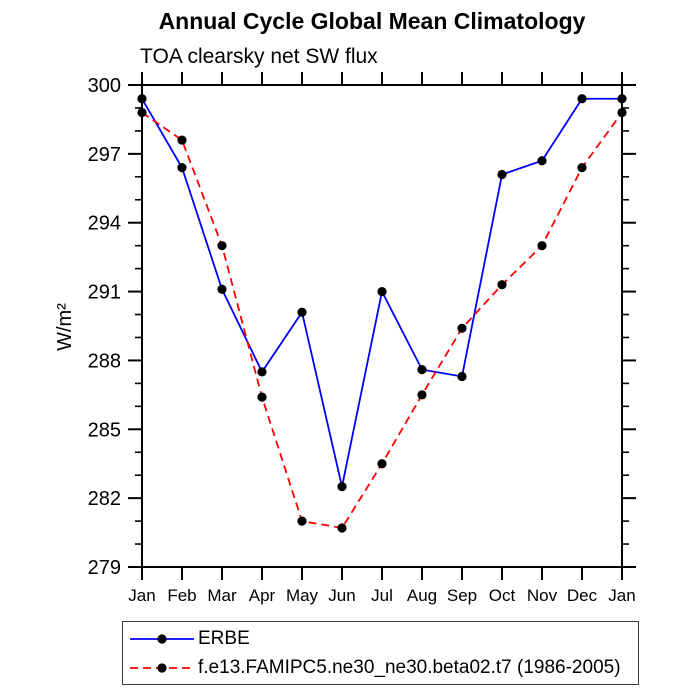 The image size is (700, 700). I want to click on data-point-1-Jul, so click(382, 464).